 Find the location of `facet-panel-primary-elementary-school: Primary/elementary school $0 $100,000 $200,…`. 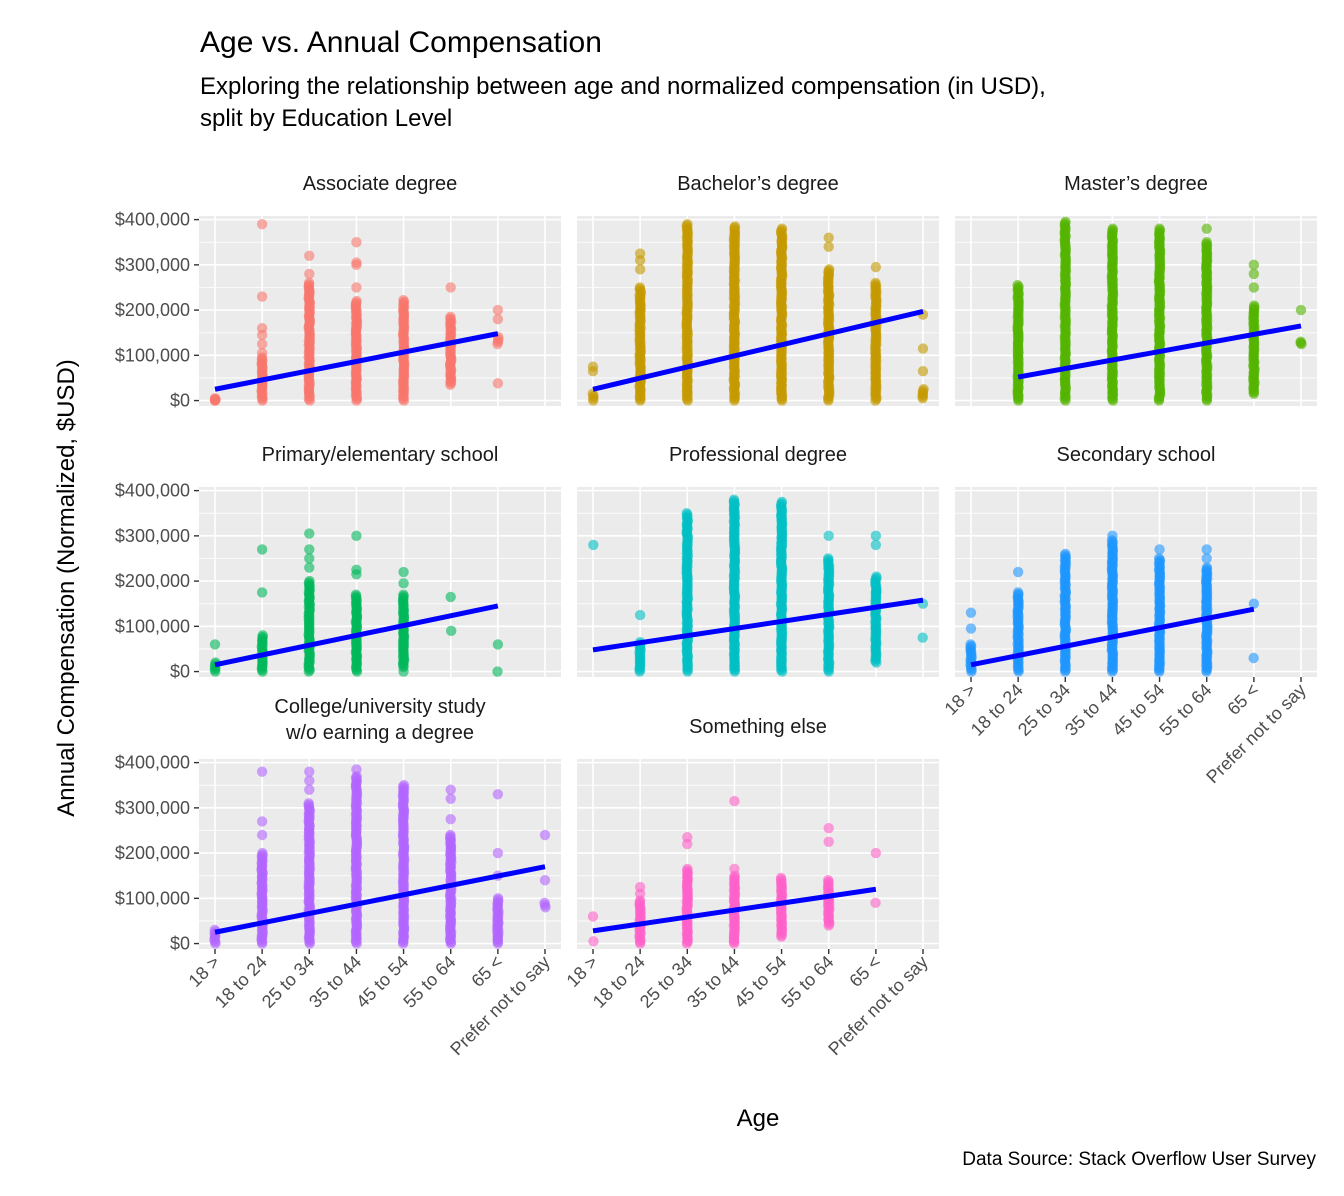

facet-panel-primary-elementary-school: Primary/elementary school $0 $100,000 $200,… is located at coordinates (338, 563).